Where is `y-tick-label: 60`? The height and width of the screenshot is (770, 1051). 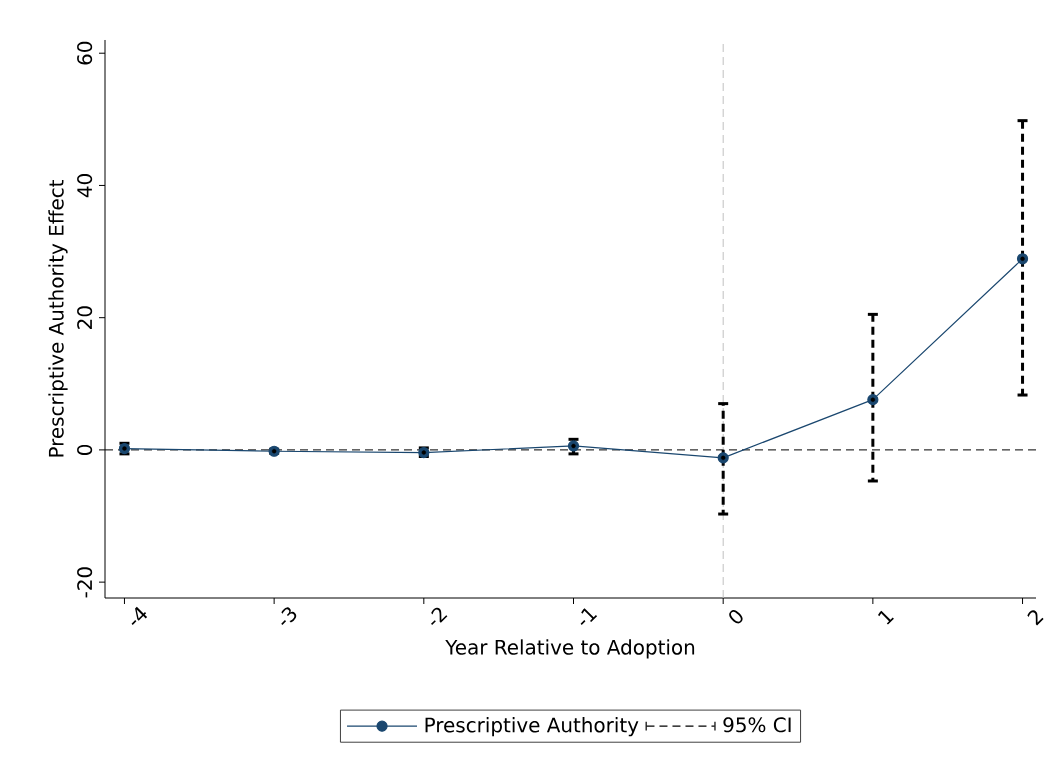
y-tick-label: 60 is located at coordinates (85, 53).